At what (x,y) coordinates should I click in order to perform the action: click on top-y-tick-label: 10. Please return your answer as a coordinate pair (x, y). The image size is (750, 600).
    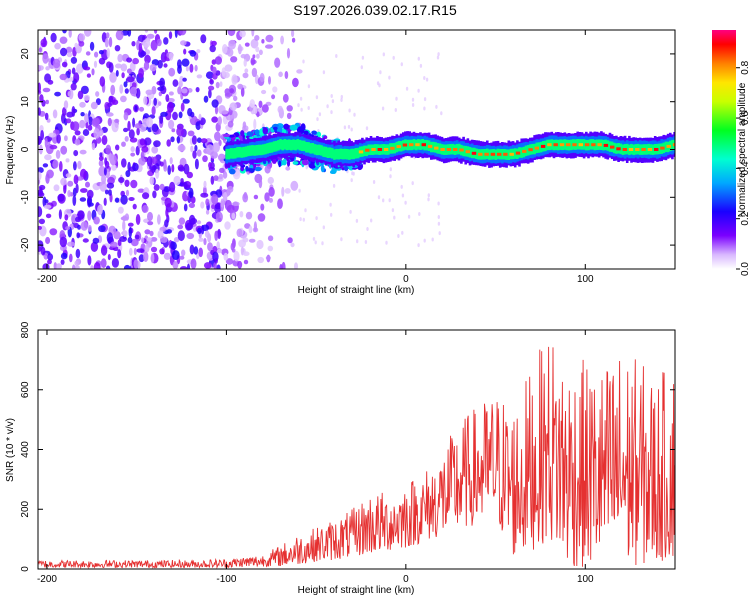
    Looking at the image, I should click on (25, 102).